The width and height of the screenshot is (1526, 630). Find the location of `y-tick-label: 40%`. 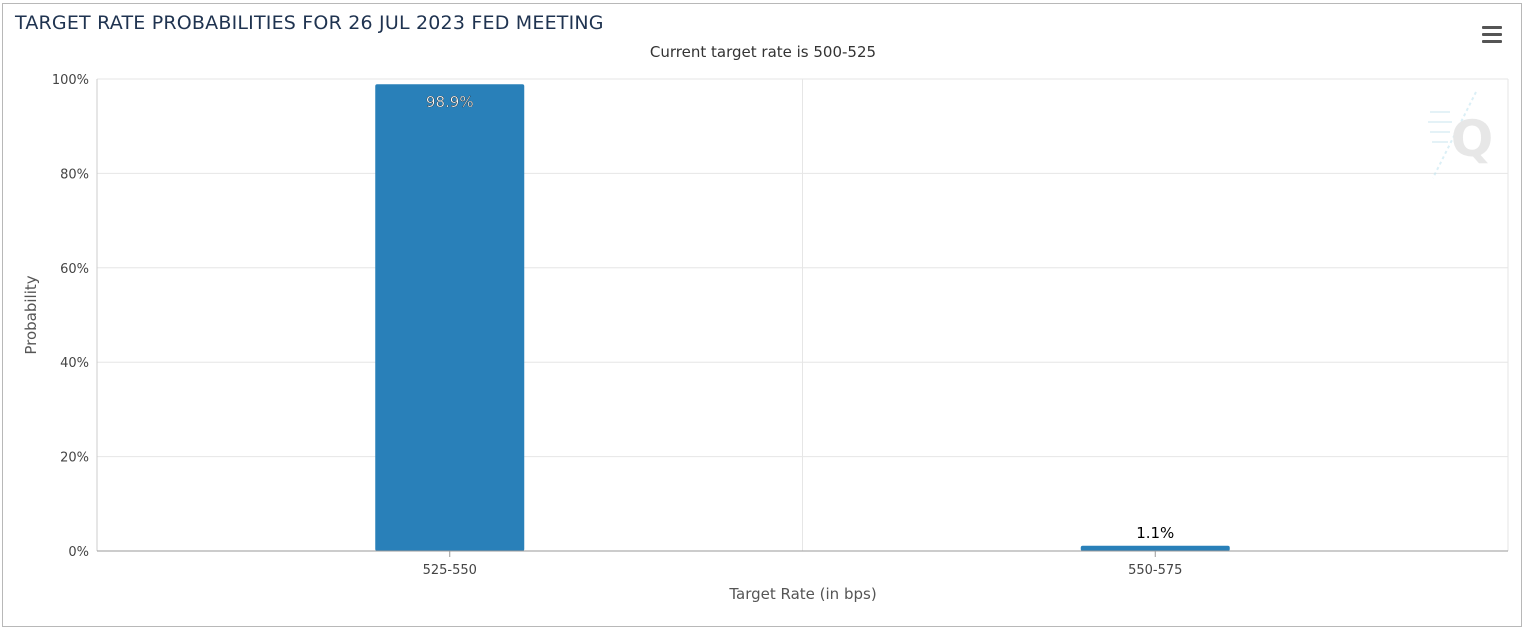

y-tick-label: 40% is located at coordinates (74, 363).